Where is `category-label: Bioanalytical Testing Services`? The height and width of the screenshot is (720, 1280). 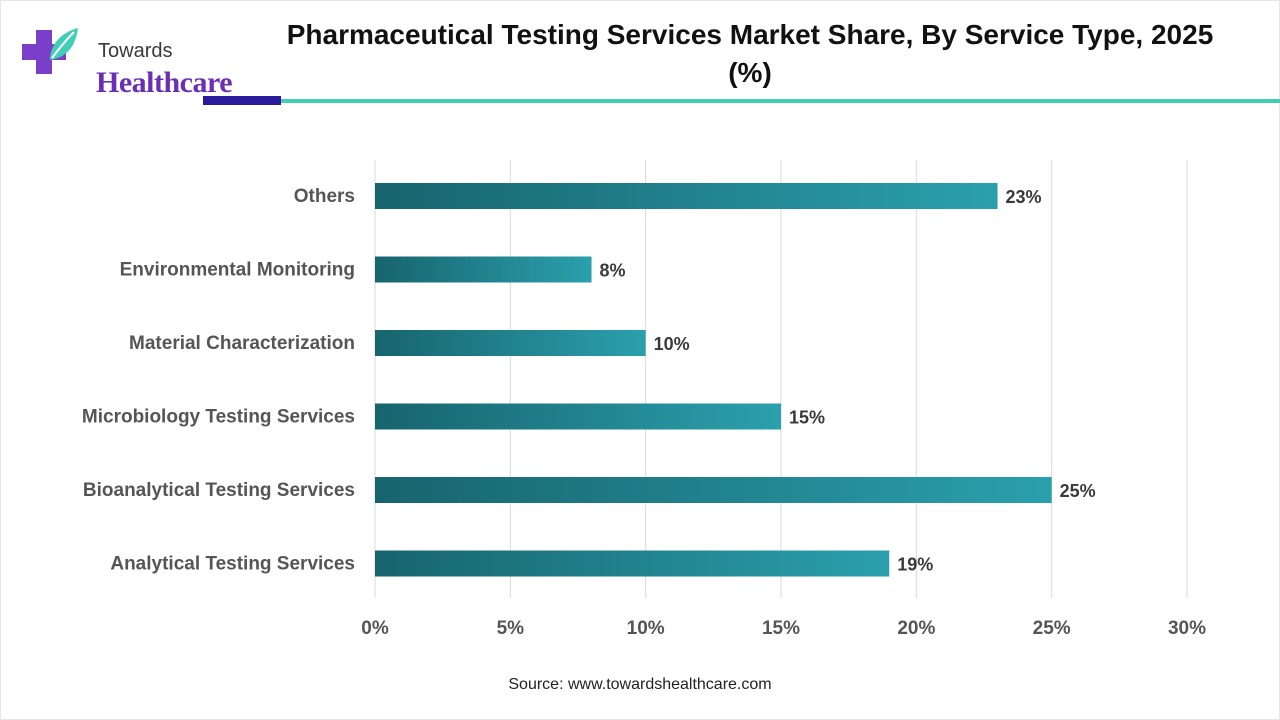
category-label: Bioanalytical Testing Services is located at coordinates (219, 490).